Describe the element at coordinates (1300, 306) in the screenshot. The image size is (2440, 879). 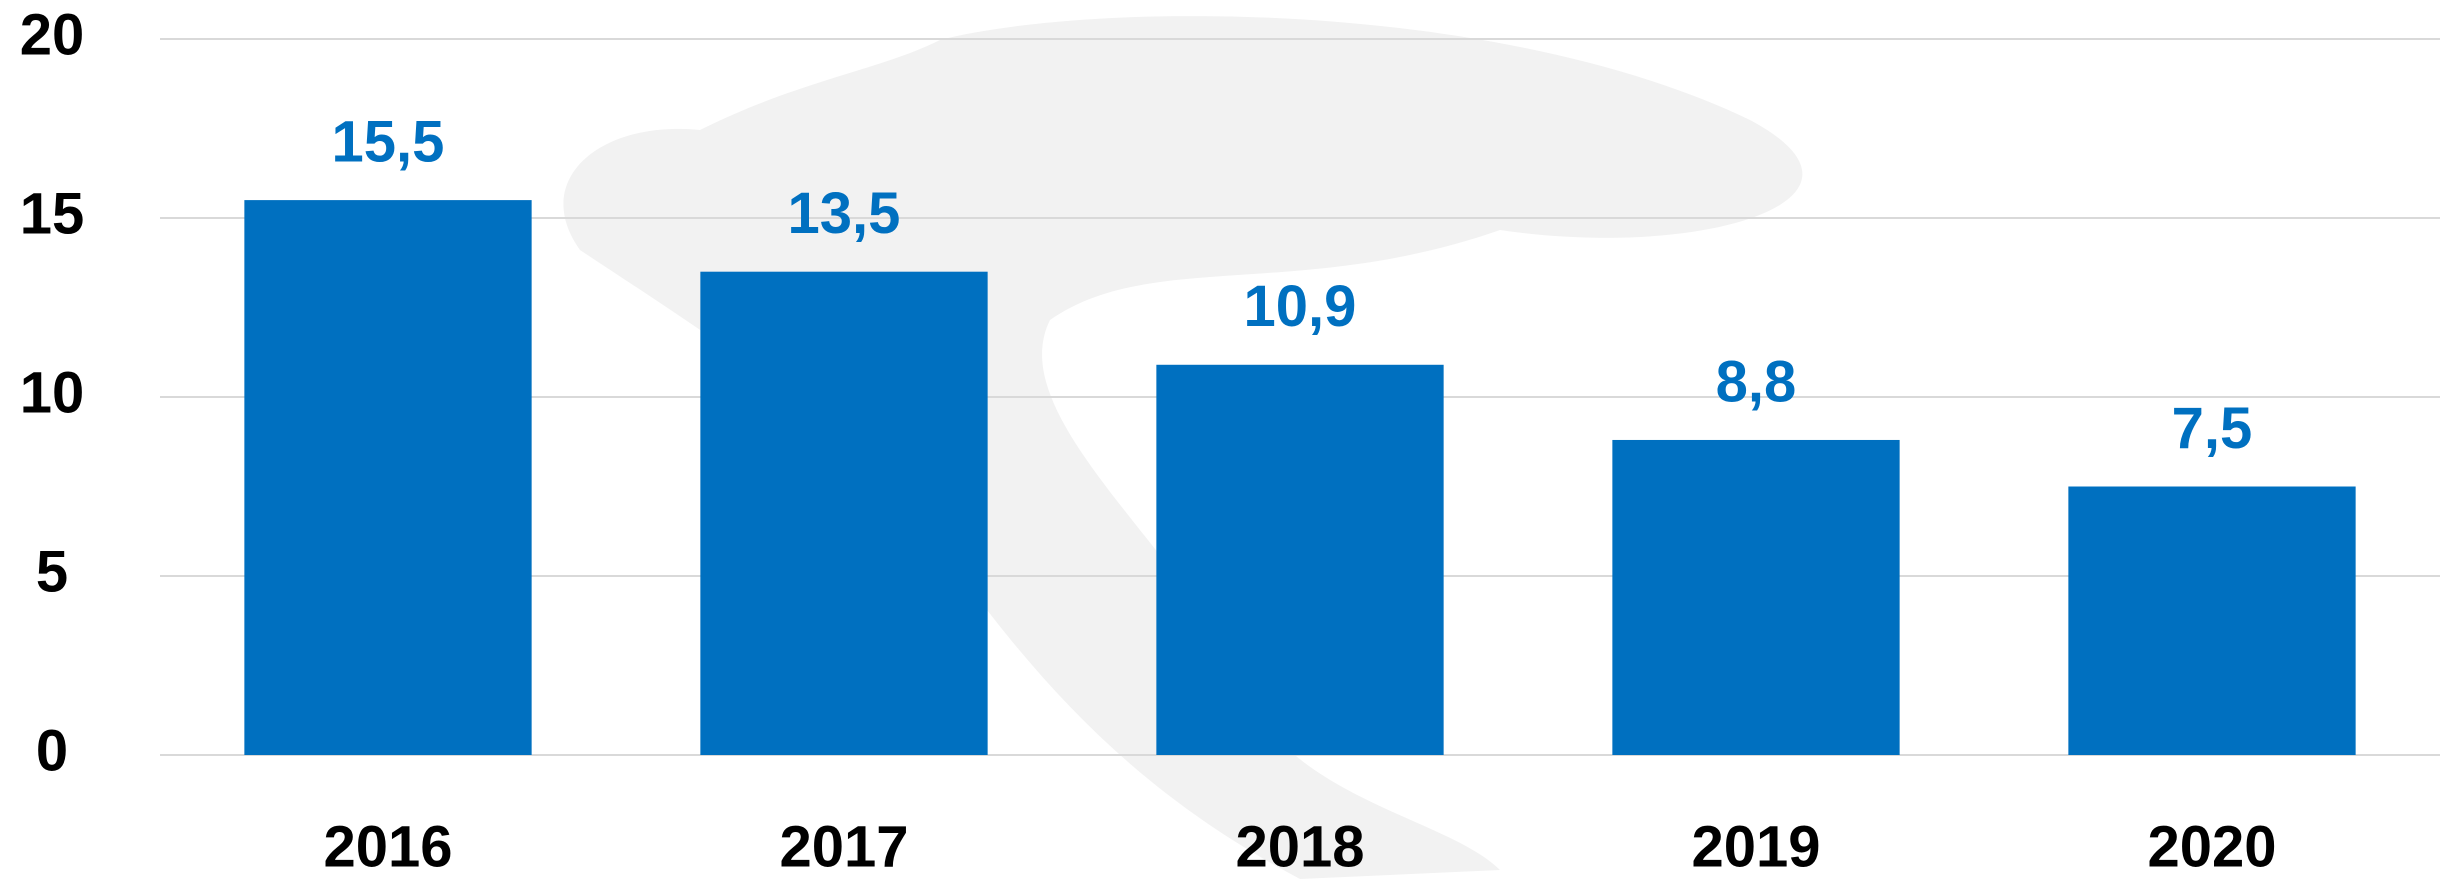
I see `data-label: 10,9` at that location.